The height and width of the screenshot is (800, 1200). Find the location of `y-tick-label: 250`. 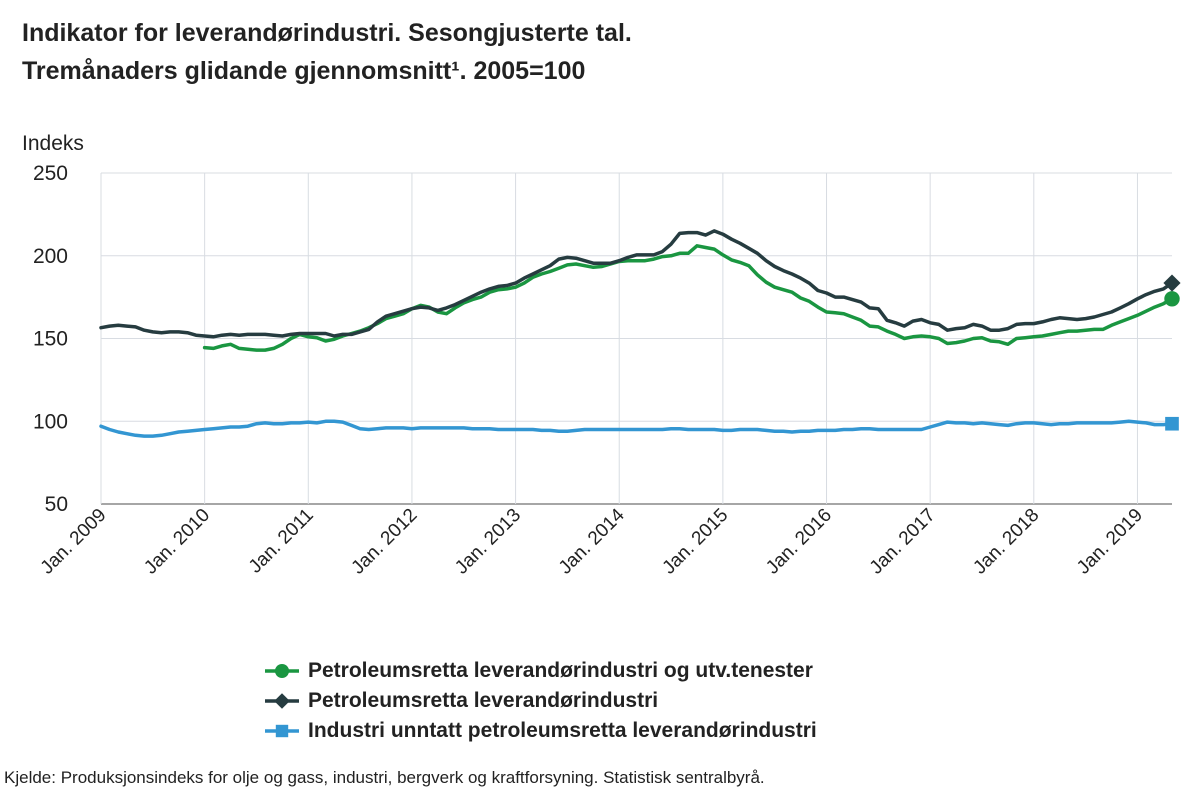

y-tick-label: 250 is located at coordinates (50, 173).